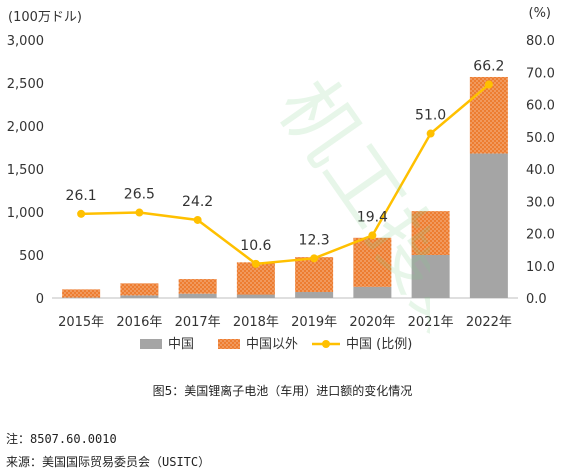 The width and height of the screenshot is (565, 472). What do you see at coordinates (61, 439) in the screenshot?
I see `footnote: 注：8507.60.0010` at bounding box center [61, 439].